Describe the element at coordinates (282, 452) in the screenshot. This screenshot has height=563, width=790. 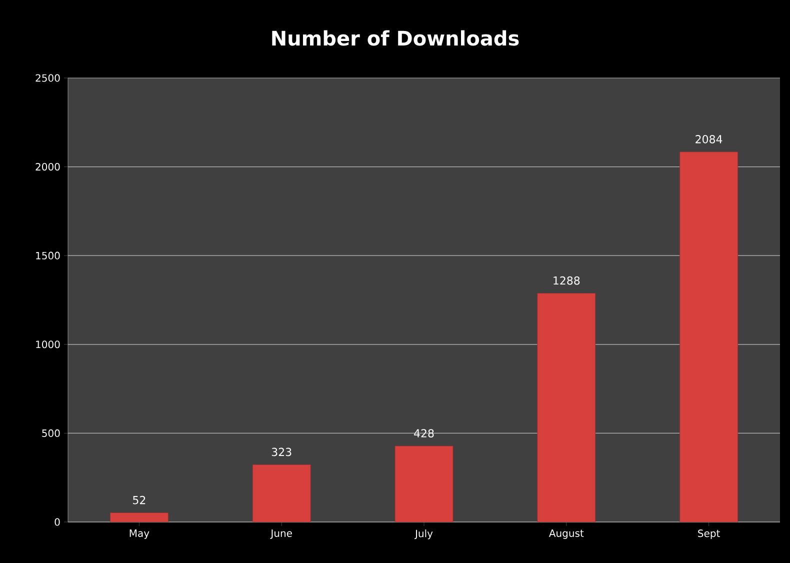
I see `data-label: 323` at that location.